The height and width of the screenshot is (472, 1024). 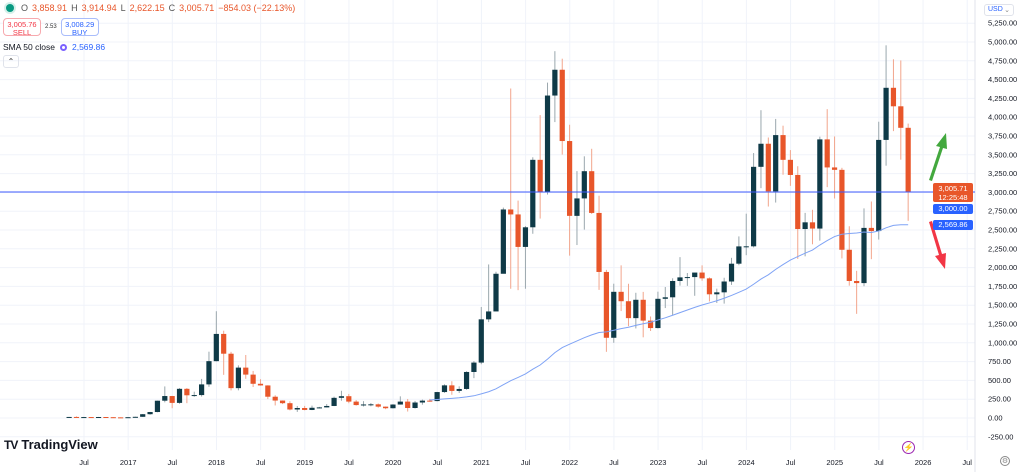 I want to click on bar-countdown: 12:25:48, so click(x=953, y=197).